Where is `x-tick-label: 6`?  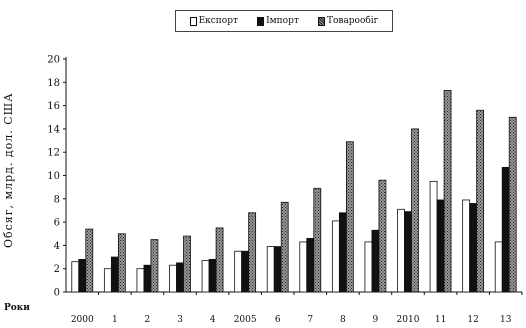
x-tick-label: 6 is located at coordinates (278, 320).